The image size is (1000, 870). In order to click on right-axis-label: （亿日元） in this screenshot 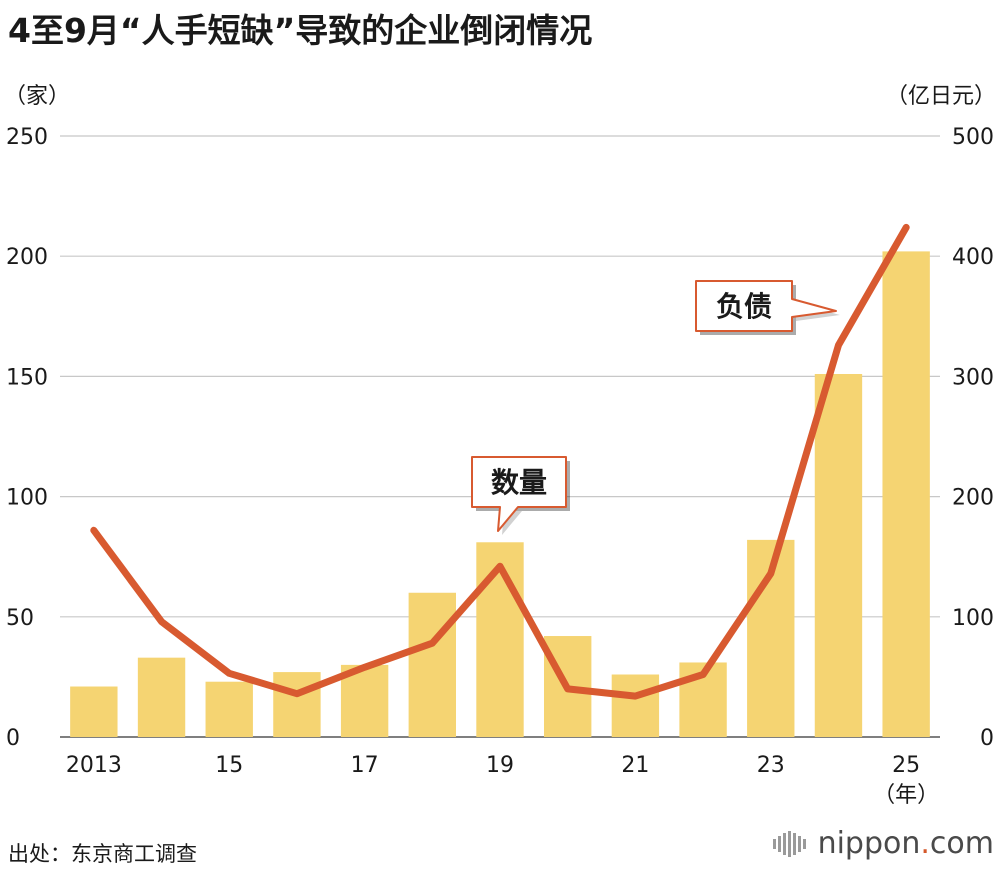, I will do `click(941, 96)`.